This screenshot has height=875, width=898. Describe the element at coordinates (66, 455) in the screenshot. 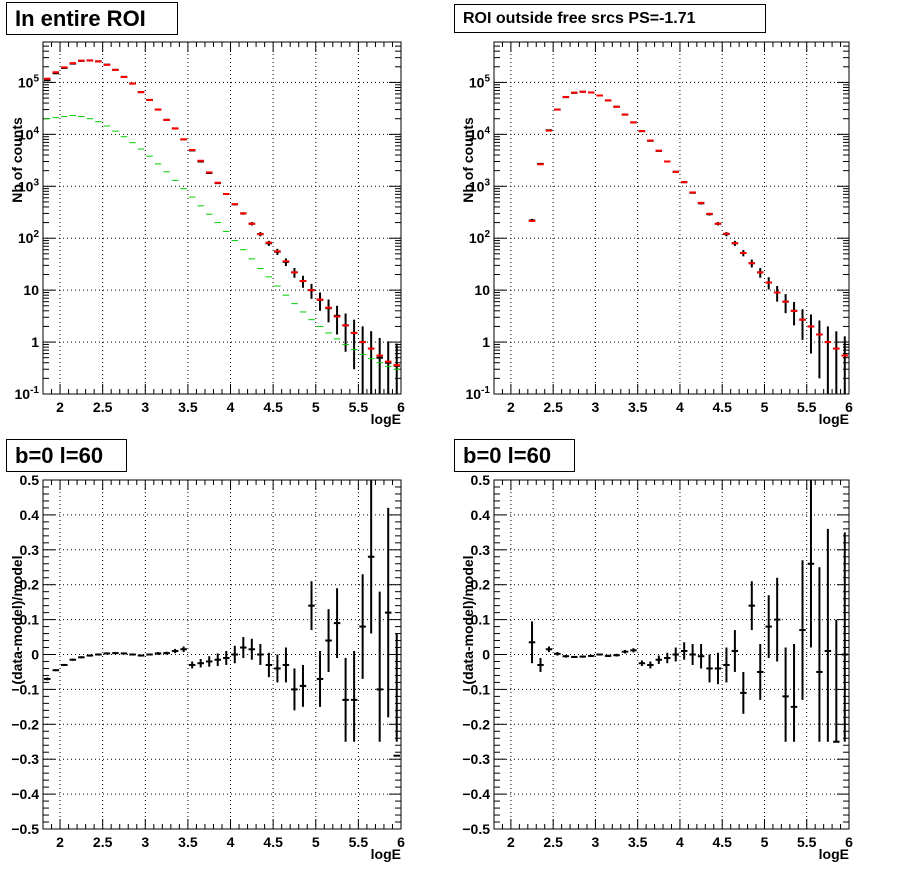

I see `panel-3-title: b=0 l=60` at that location.